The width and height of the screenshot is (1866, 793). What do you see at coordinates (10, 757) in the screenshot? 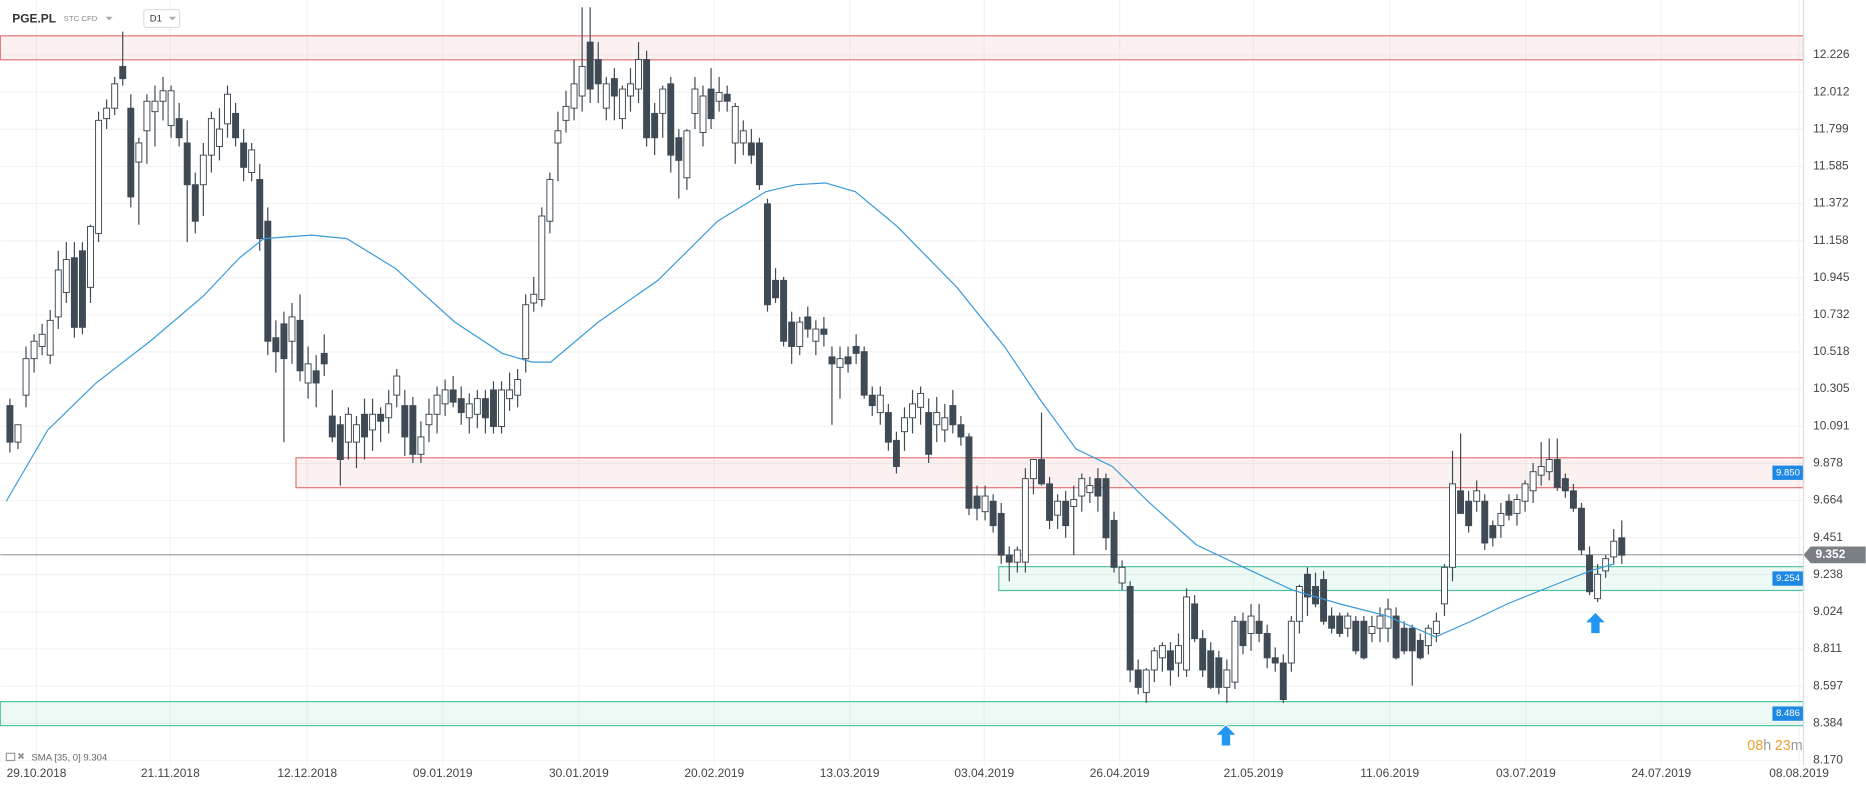
I see `indicator-icon` at bounding box center [10, 757].